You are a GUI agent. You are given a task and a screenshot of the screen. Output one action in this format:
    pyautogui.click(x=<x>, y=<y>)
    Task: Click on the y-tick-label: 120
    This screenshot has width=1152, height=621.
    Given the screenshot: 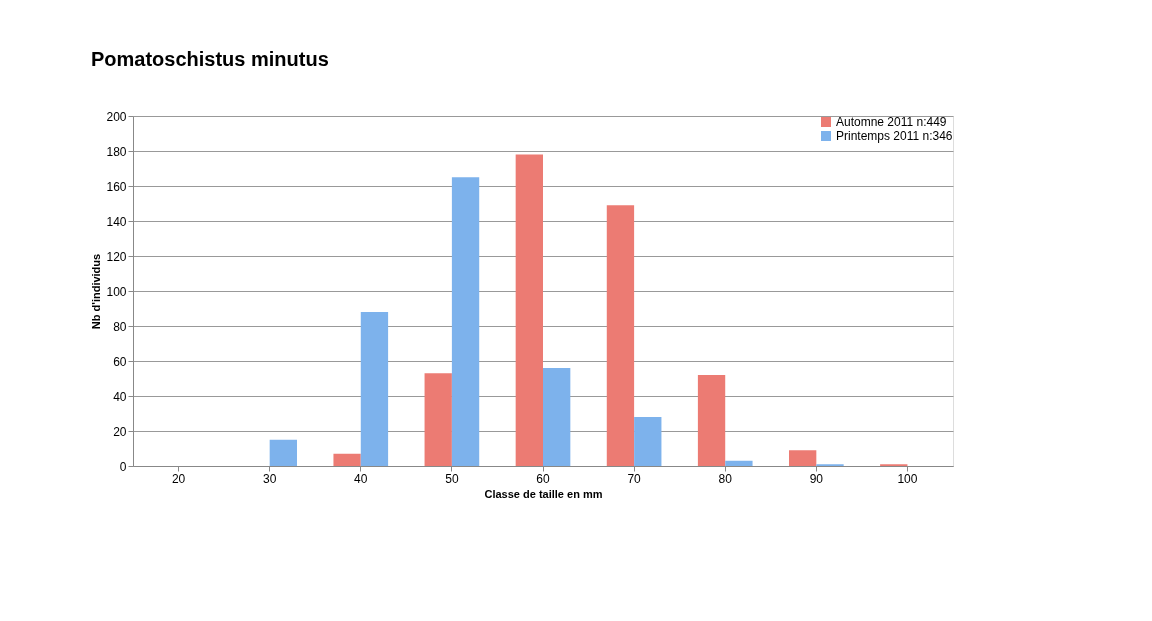 What is the action you would take?
    pyautogui.click(x=116, y=256)
    